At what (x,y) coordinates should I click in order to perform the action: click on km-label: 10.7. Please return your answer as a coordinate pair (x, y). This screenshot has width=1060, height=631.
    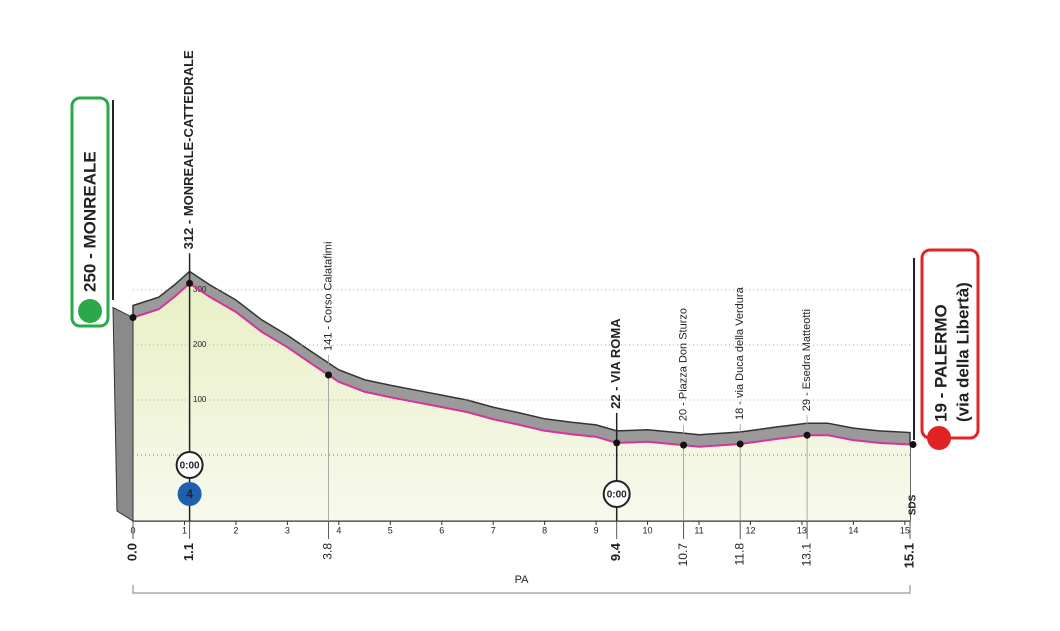
    Looking at the image, I should click on (683, 555).